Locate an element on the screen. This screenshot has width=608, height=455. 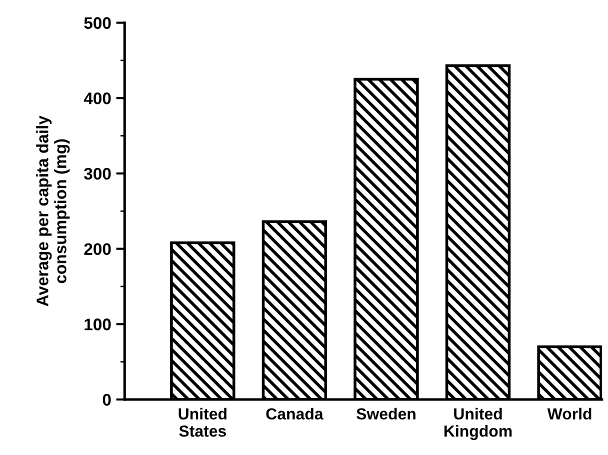
y-tick-label: 400 is located at coordinates (97, 98).